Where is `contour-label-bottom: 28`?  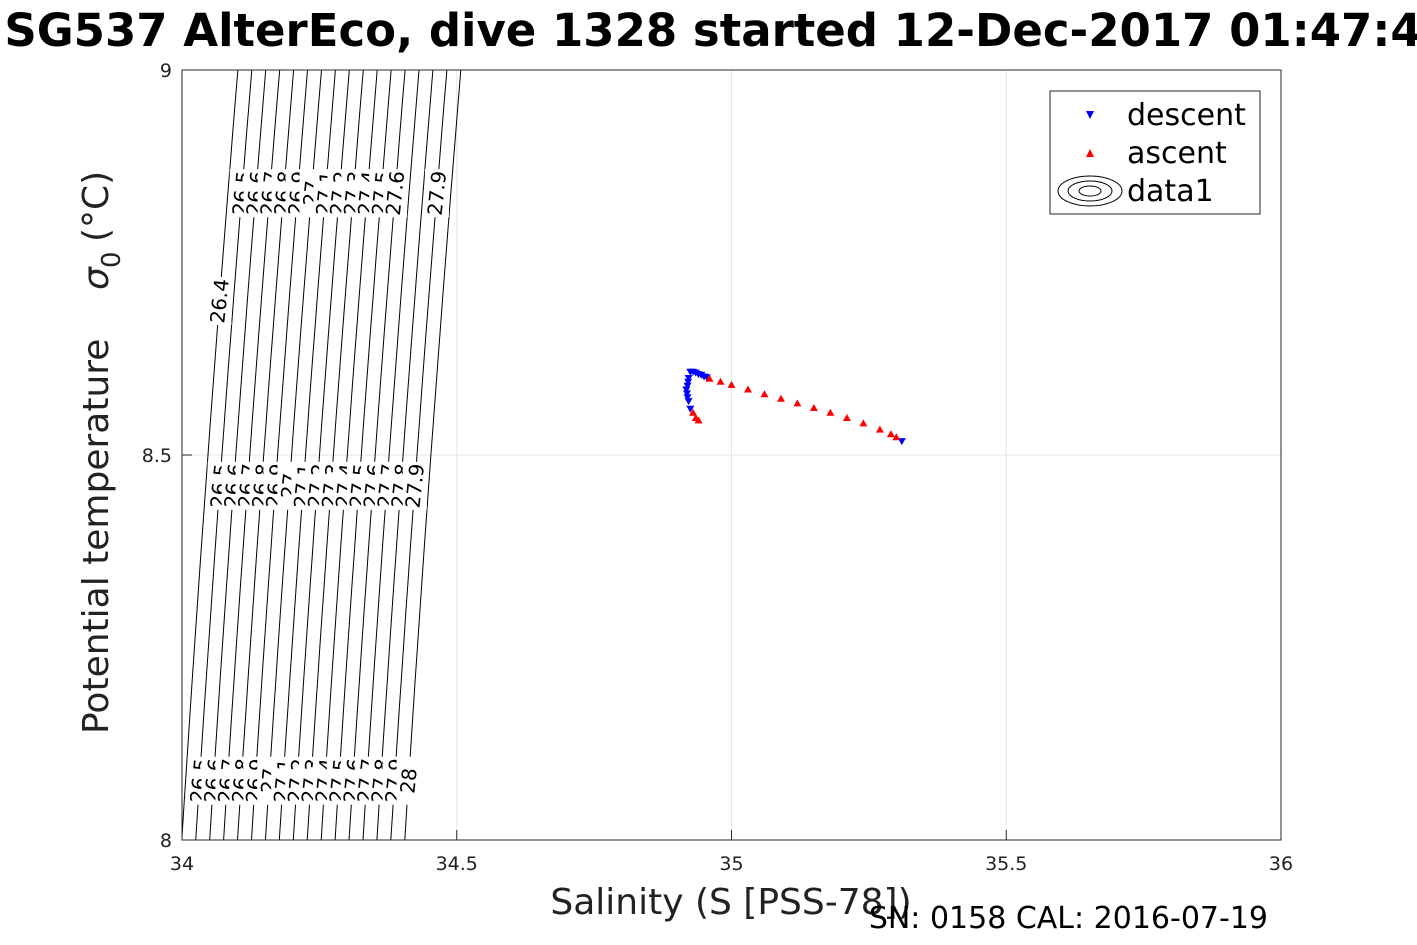 contour-label-bottom: 28 is located at coordinates (408, 781).